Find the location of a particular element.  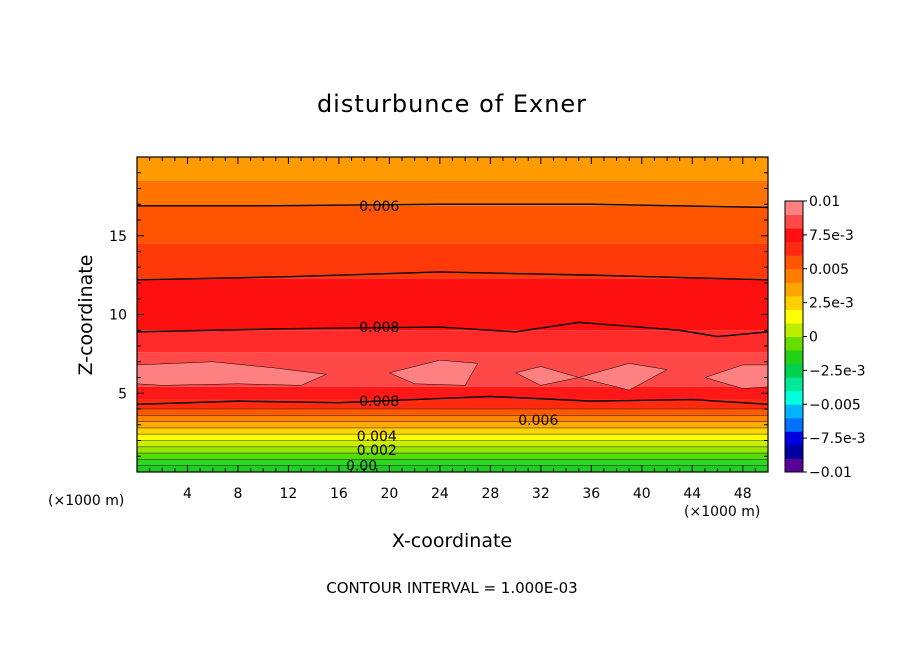

x-axis-label: X-coordinate is located at coordinates (452, 541).